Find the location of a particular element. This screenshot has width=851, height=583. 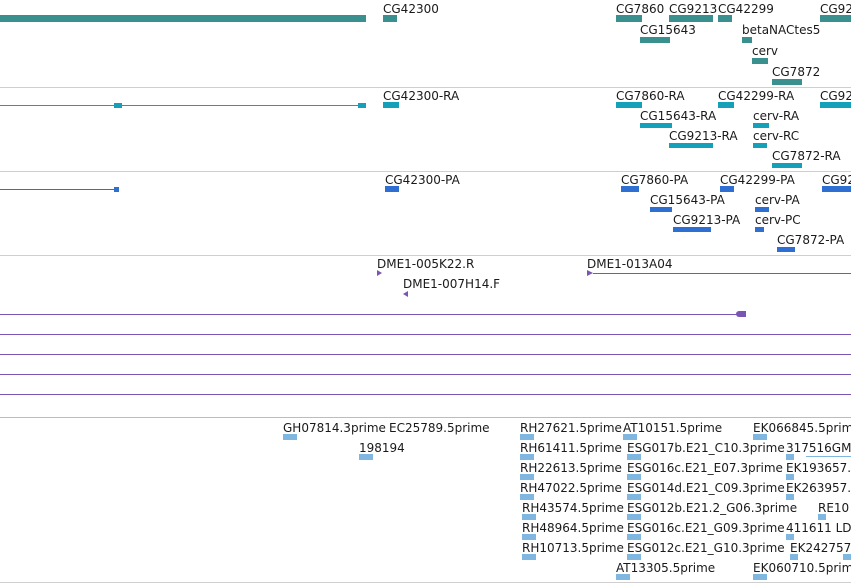

transcript-label: cerv-RA is located at coordinates (776, 116).